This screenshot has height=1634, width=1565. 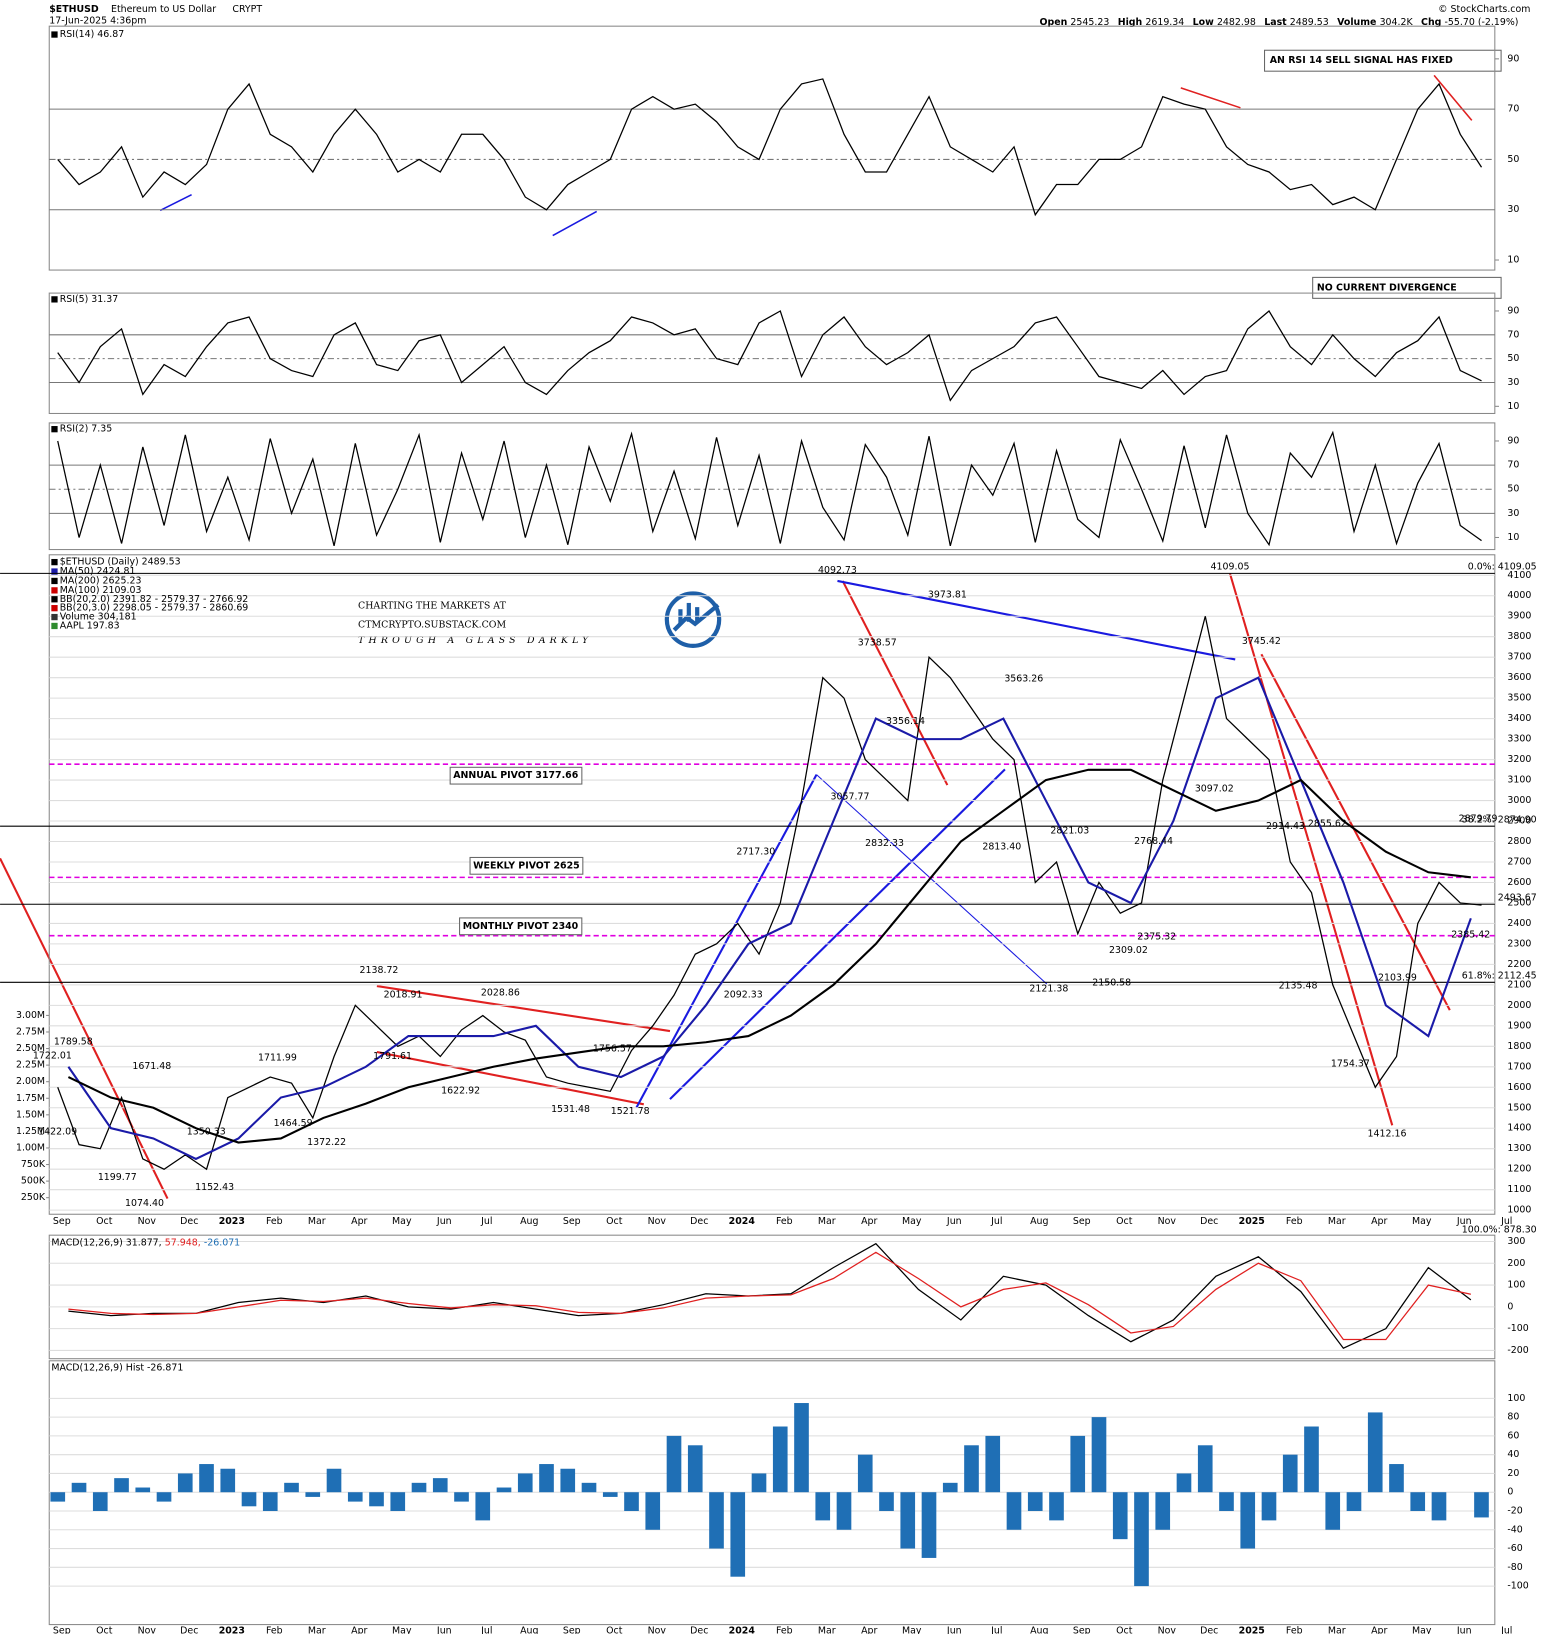 What do you see at coordinates (1519, 698) in the screenshot?
I see `y-tick-label: 3500` at bounding box center [1519, 698].